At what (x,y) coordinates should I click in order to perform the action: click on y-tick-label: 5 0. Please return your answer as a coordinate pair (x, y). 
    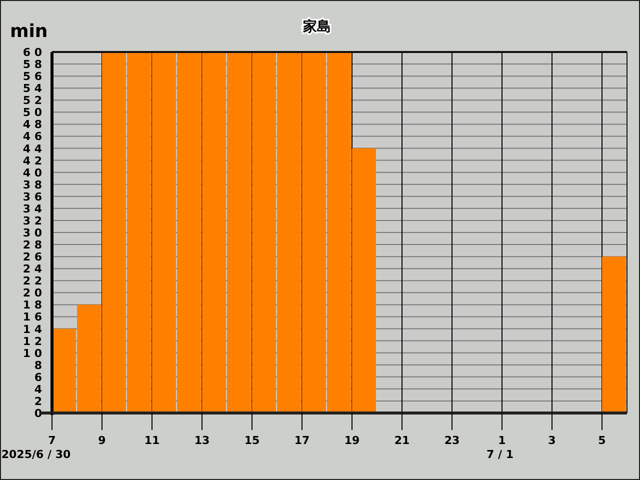
    Looking at the image, I should click on (32, 113).